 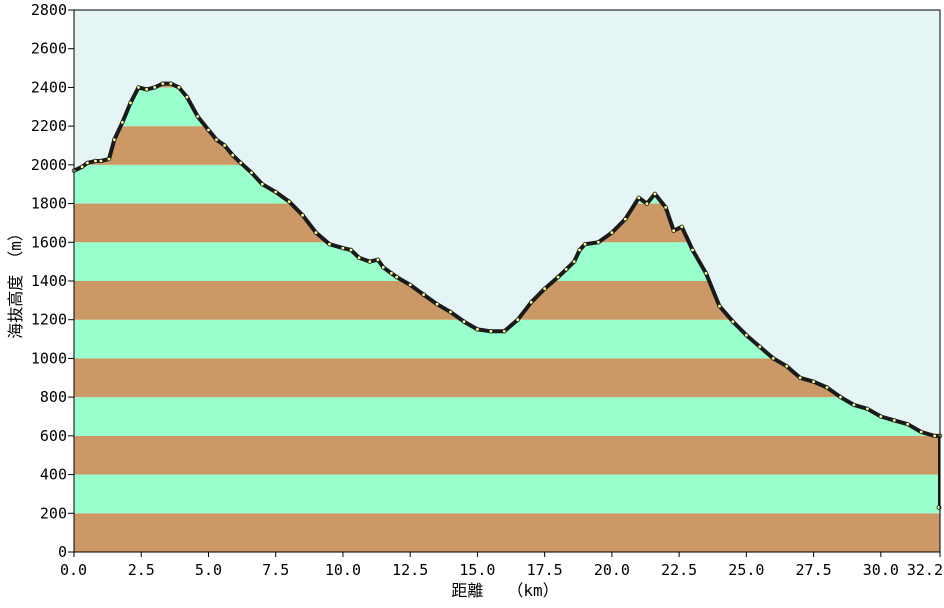 What do you see at coordinates (73, 570) in the screenshot?
I see `x-tick-label: 0.0` at bounding box center [73, 570].